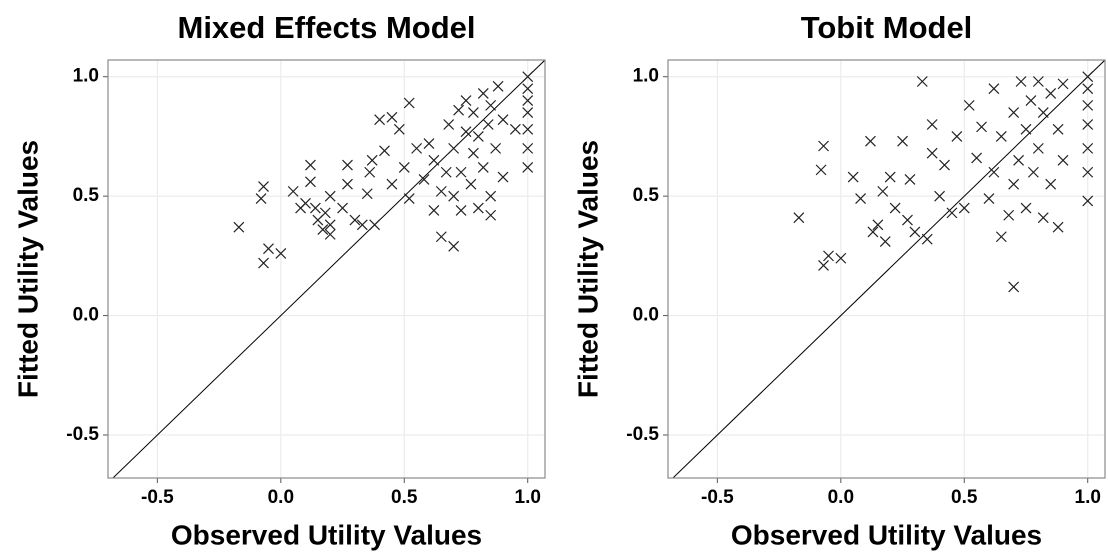 The height and width of the screenshot is (559, 1108). I want to click on x-tick-label: 1.0, so click(1088, 497).